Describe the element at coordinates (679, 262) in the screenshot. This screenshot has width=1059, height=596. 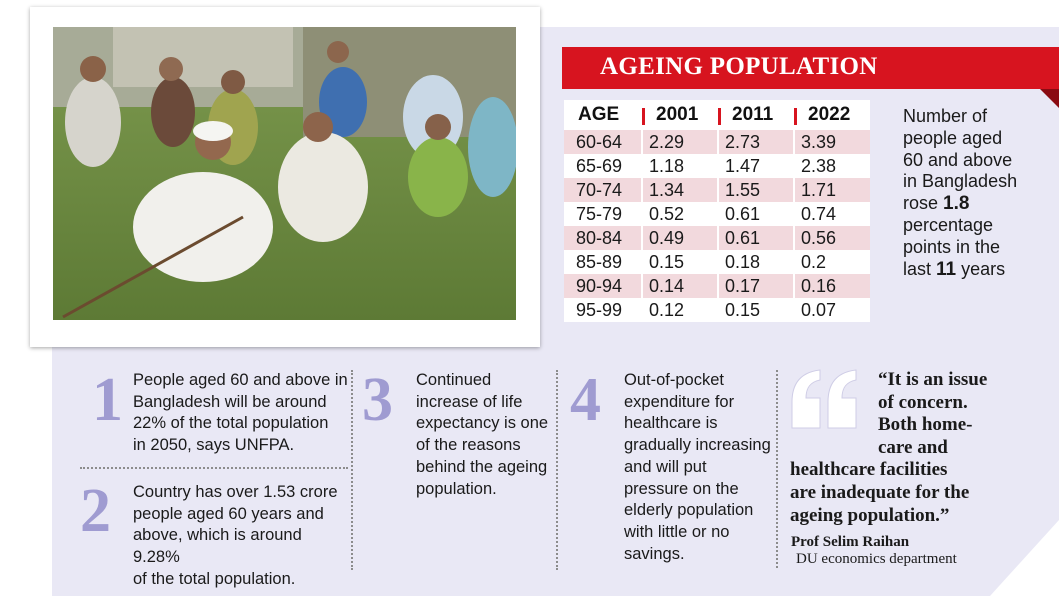
I see `cell-2001: 0.15` at that location.